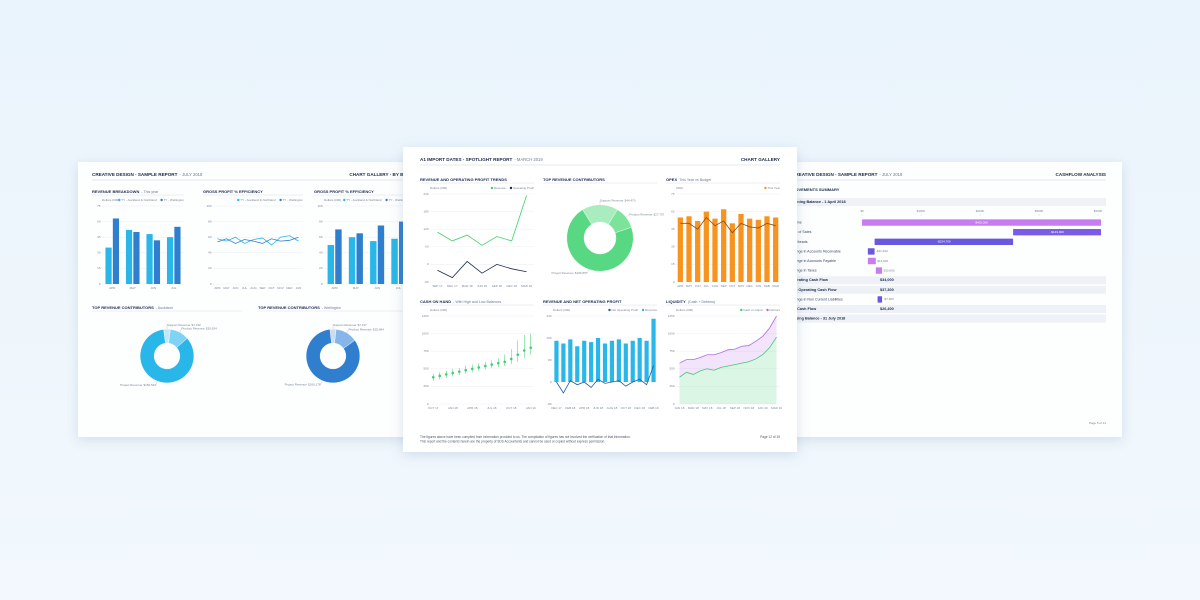  I want to click on row-amount: $34,000, so click(887, 280).